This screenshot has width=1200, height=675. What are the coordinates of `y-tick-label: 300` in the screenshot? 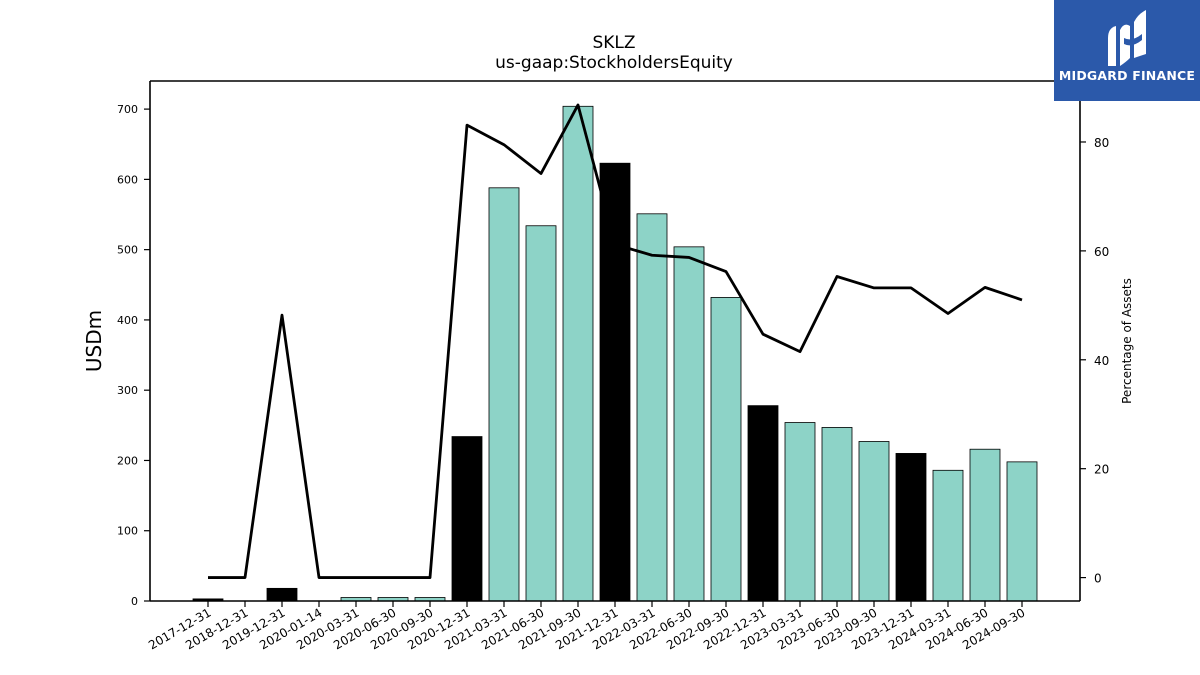 It's located at (127, 390).